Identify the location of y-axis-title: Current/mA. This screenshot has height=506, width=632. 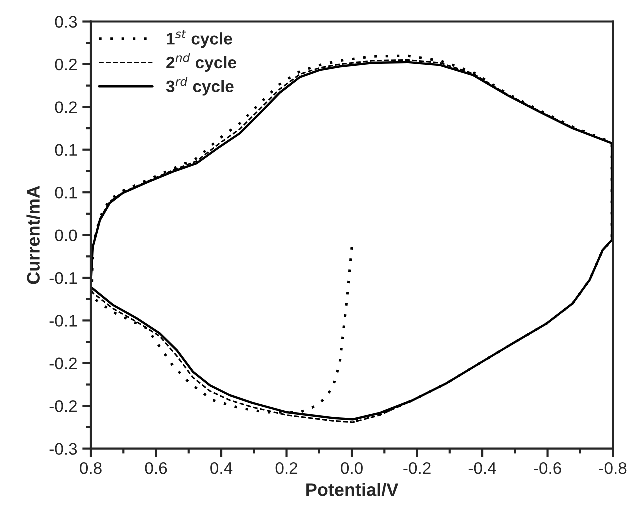
(33, 235).